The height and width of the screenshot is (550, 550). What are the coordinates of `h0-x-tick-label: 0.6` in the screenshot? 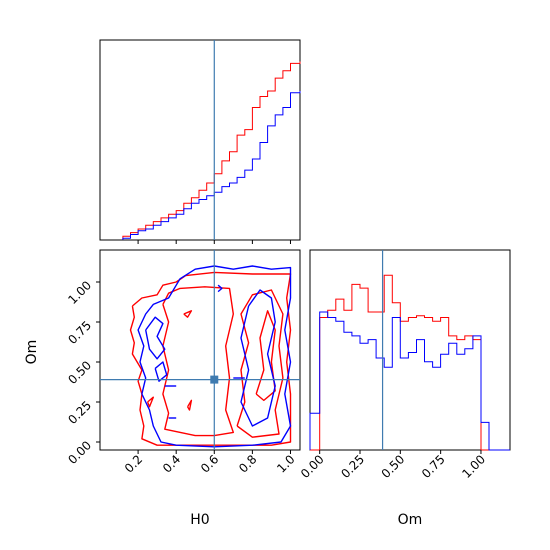 It's located at (209, 463).